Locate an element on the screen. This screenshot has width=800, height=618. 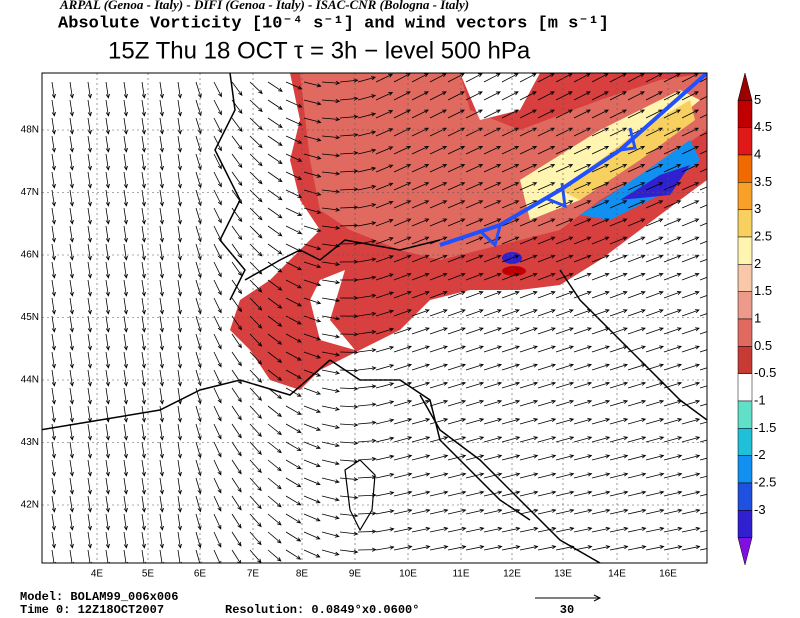
colorbar-bin is located at coordinates (745, 223).